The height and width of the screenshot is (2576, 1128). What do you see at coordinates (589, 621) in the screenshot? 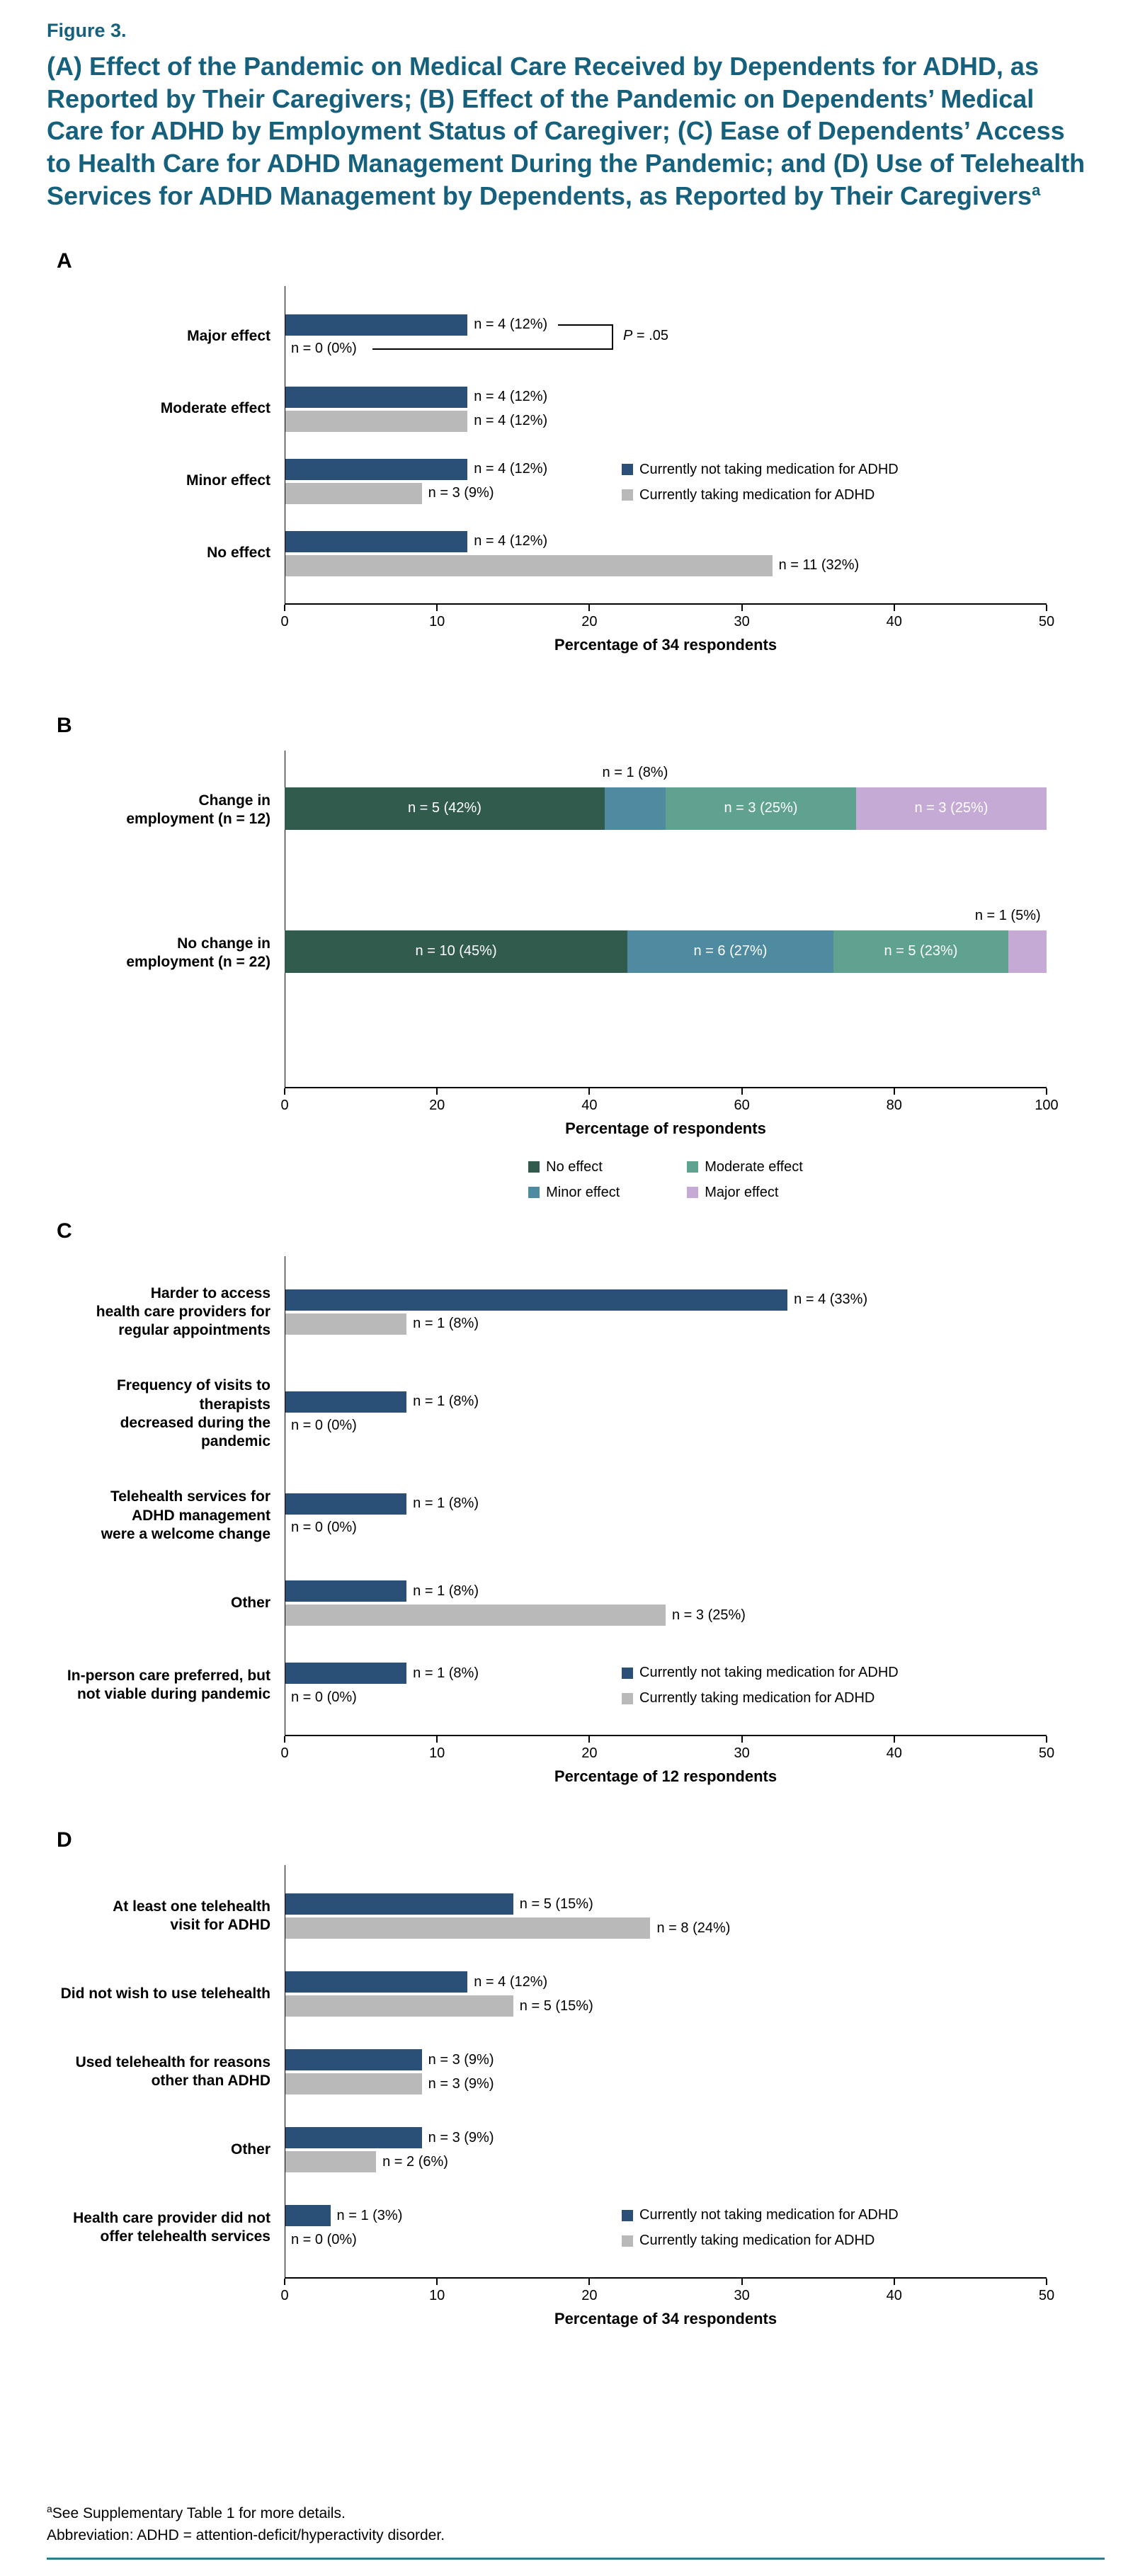
I see `tick-label: 20` at bounding box center [589, 621].